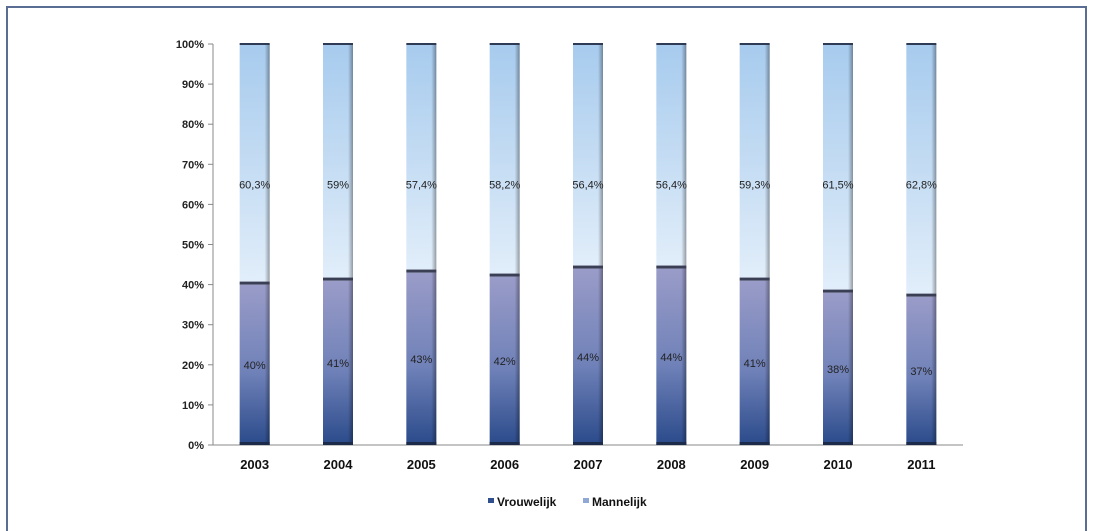 The width and height of the screenshot is (1093, 531). Describe the element at coordinates (754, 185) in the screenshot. I see `data-label-mannelijk: 59,3%` at that location.